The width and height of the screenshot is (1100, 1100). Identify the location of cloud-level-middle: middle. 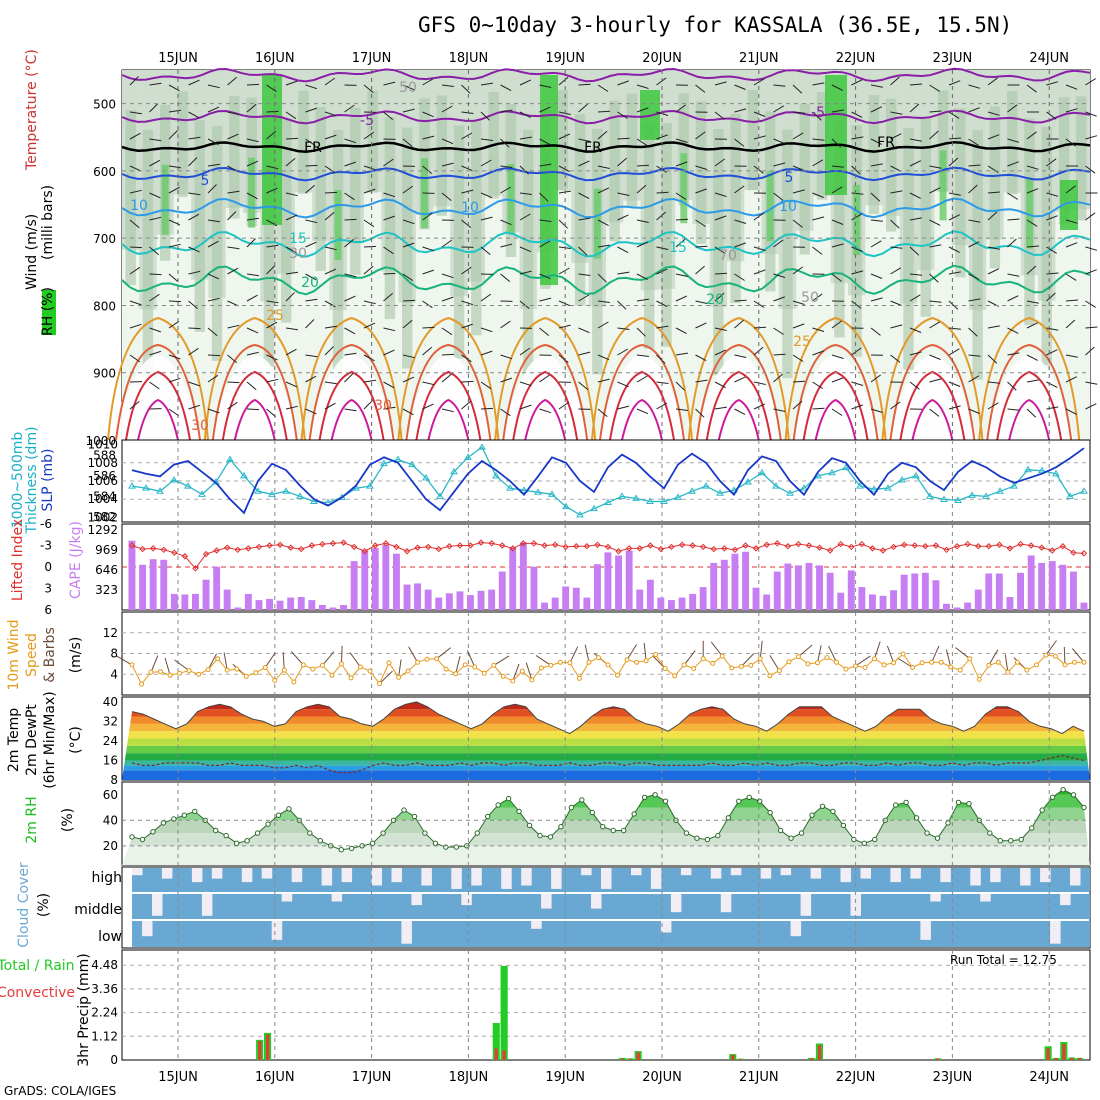
(98, 910).